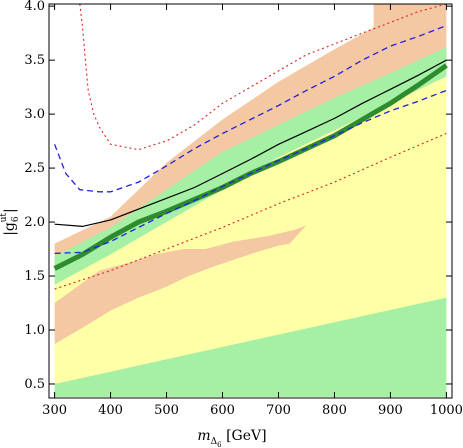 Image resolution: width=463 pixels, height=448 pixels. I want to click on y-tick-label: 1.0, so click(34, 330).